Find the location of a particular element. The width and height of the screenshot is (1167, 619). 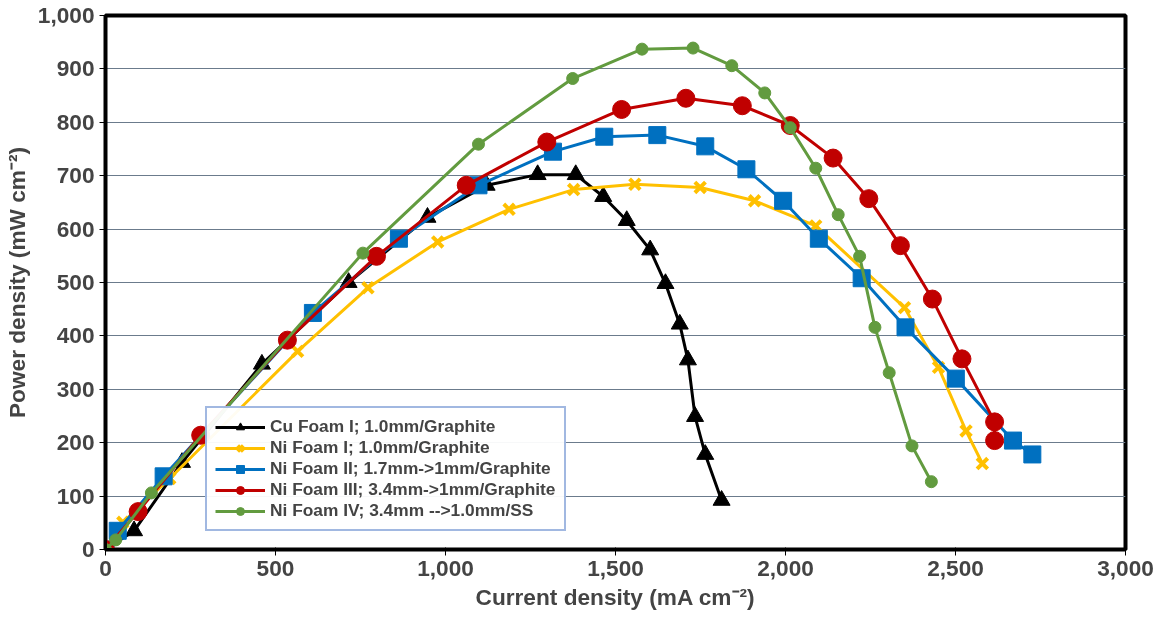

legend-label: Ni Foam IV; 3.4mm -->1.0mm/SS is located at coordinates (402, 510).